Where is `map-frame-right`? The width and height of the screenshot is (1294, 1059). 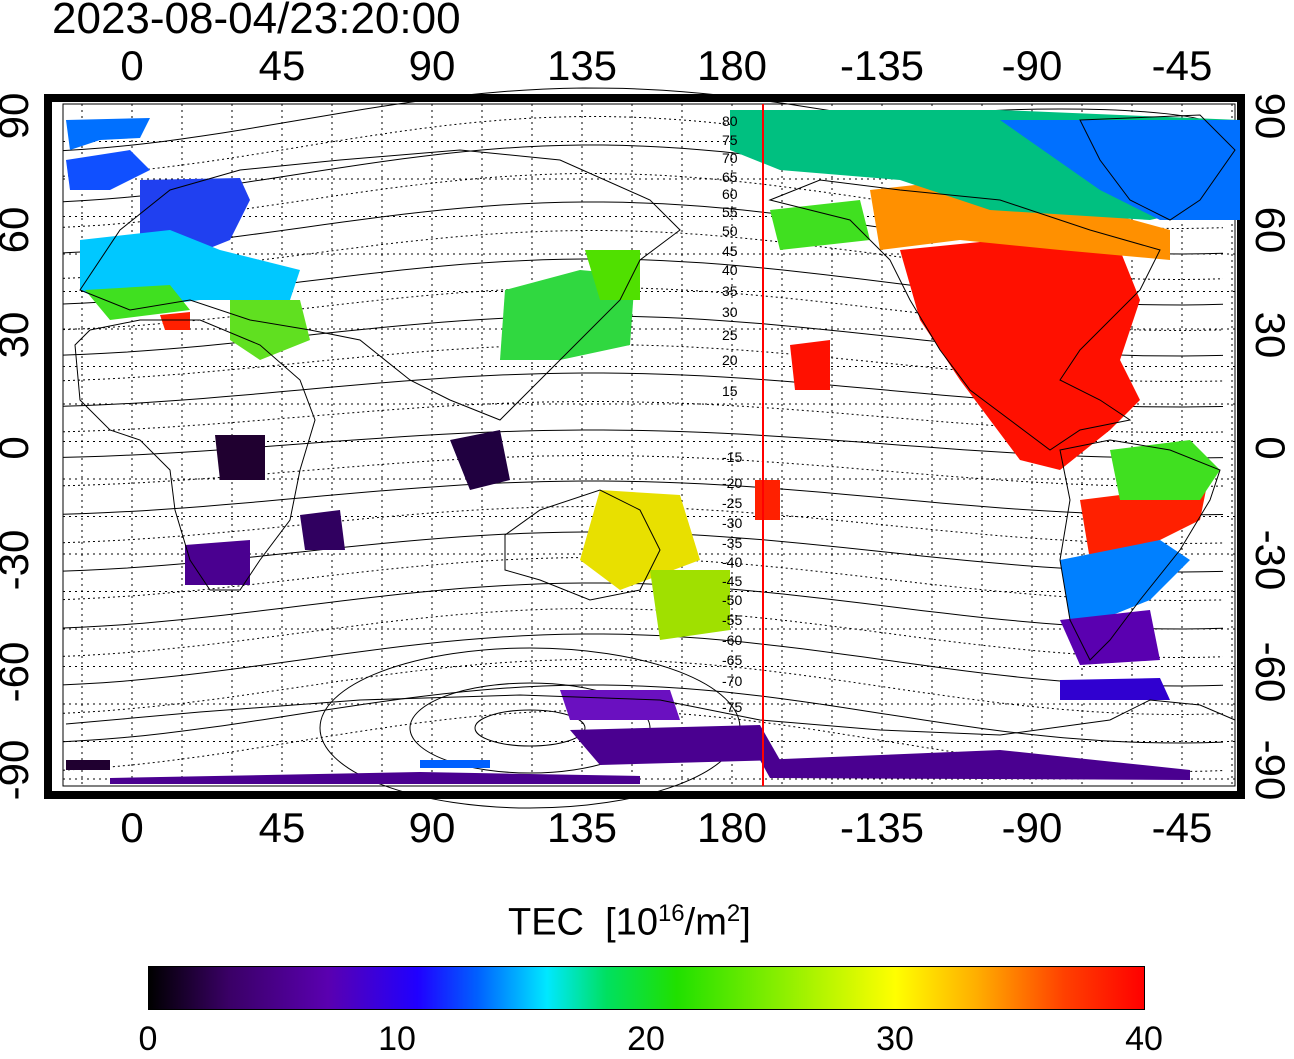 map-frame-right is located at coordinates (1241, 446).